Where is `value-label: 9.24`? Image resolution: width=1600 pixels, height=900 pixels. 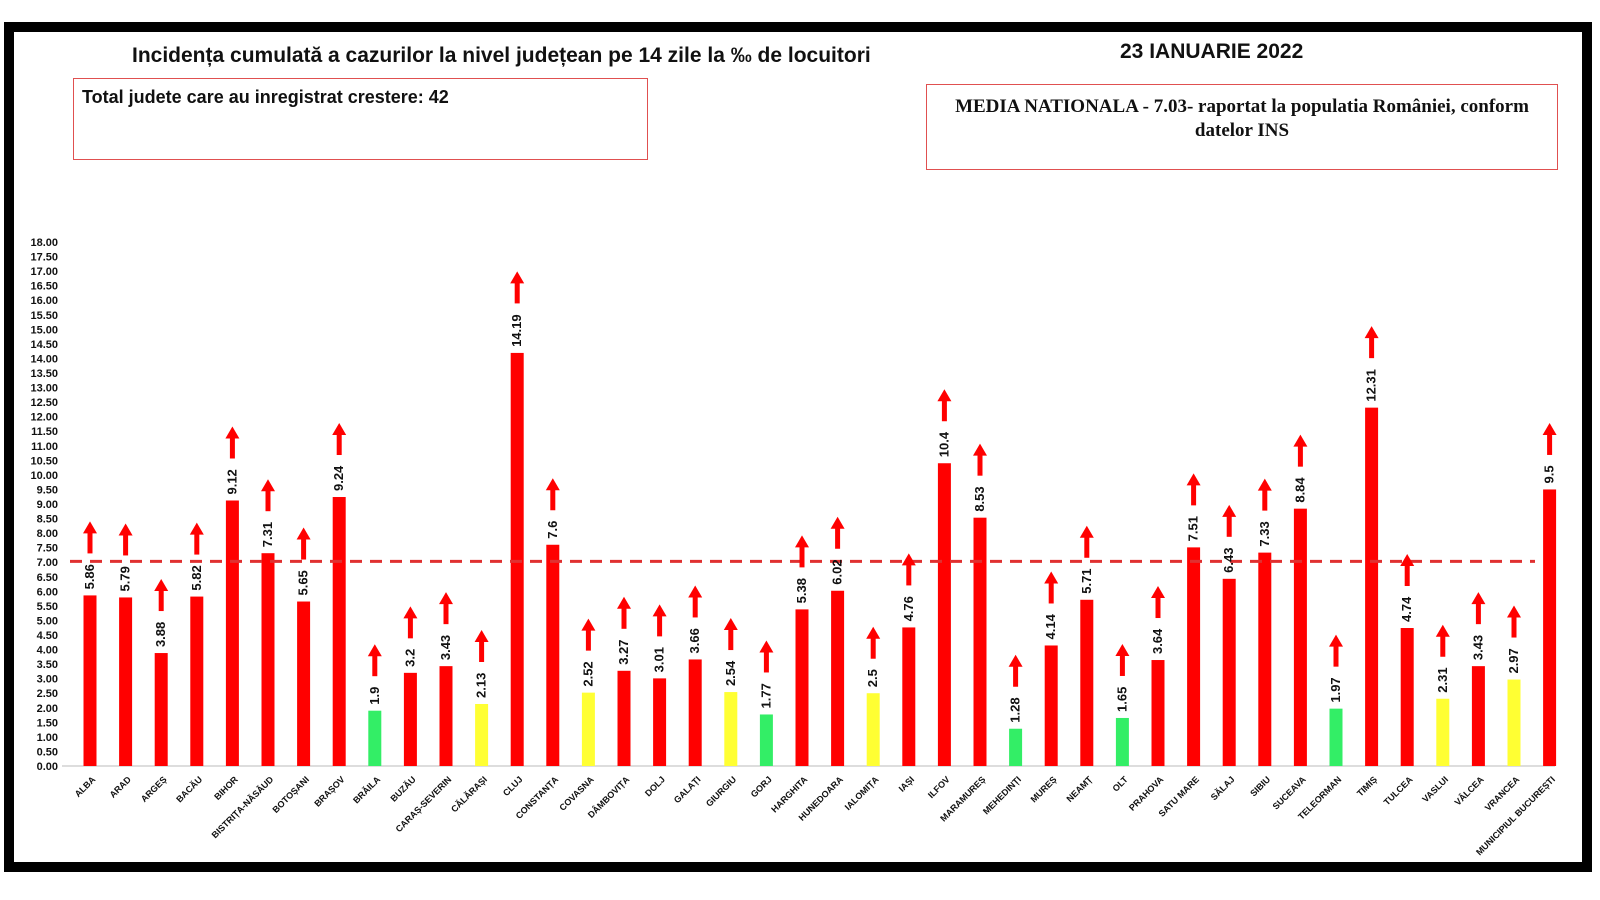
value-label: 9.24 is located at coordinates (338, 478).